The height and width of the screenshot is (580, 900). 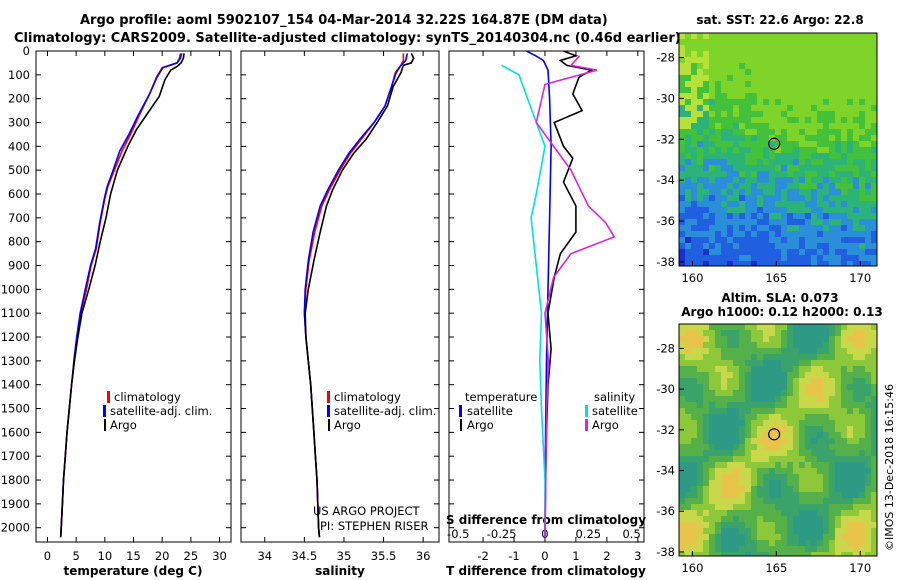 I want to click on x-tick-label: 1, so click(x=575, y=556).